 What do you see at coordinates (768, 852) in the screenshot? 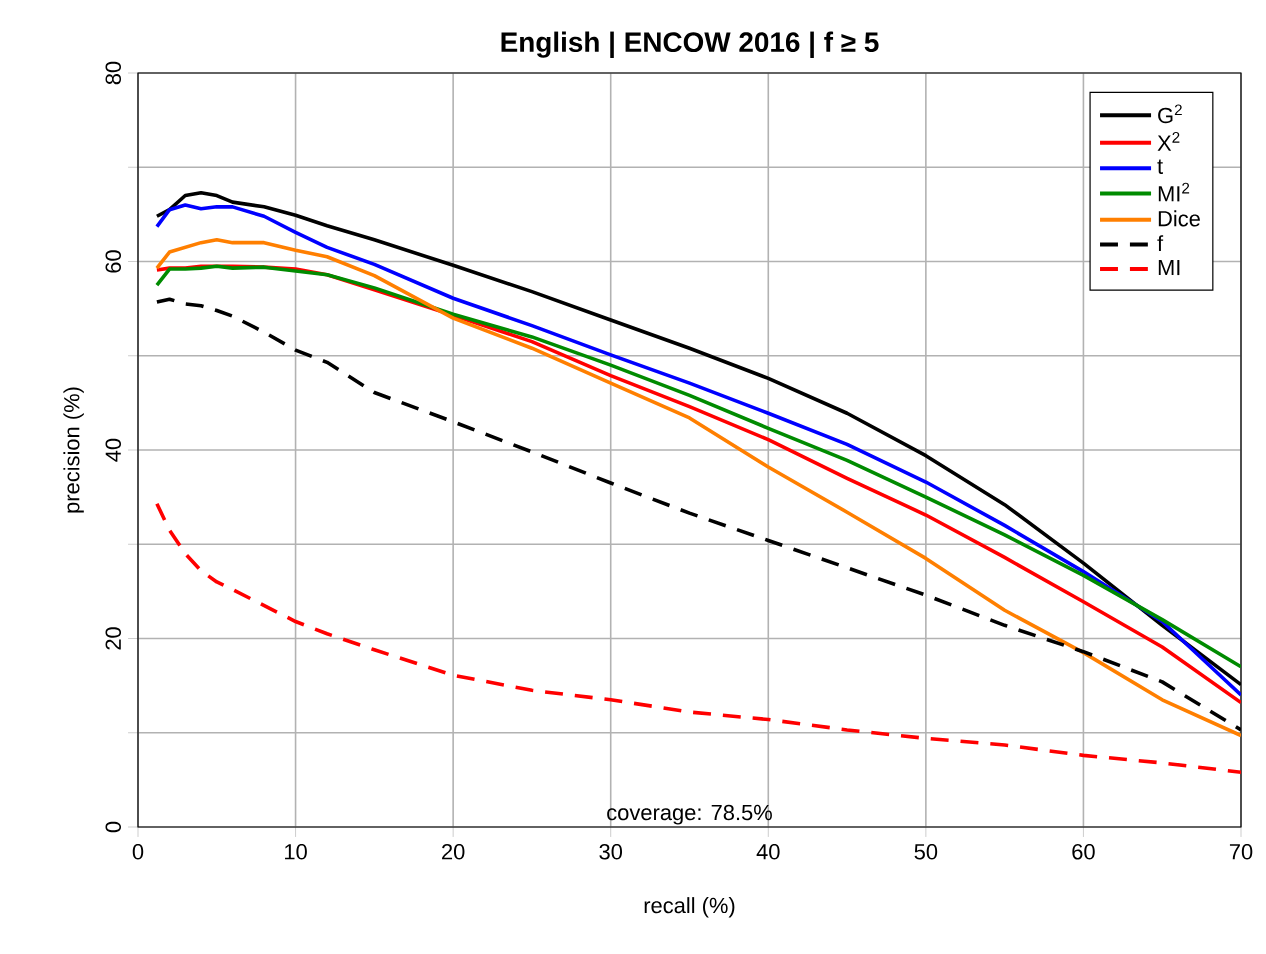
I see `x-tick-label: 40` at bounding box center [768, 852].